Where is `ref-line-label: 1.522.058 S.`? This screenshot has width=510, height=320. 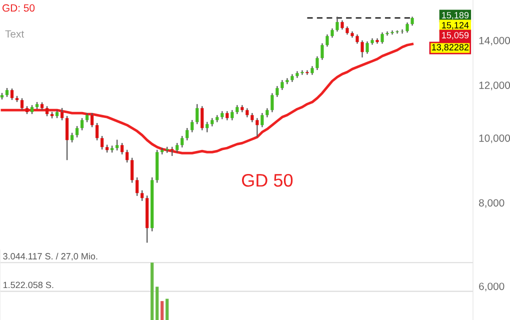
ref-line-label: 1.522.058 S. is located at coordinates (28, 285).